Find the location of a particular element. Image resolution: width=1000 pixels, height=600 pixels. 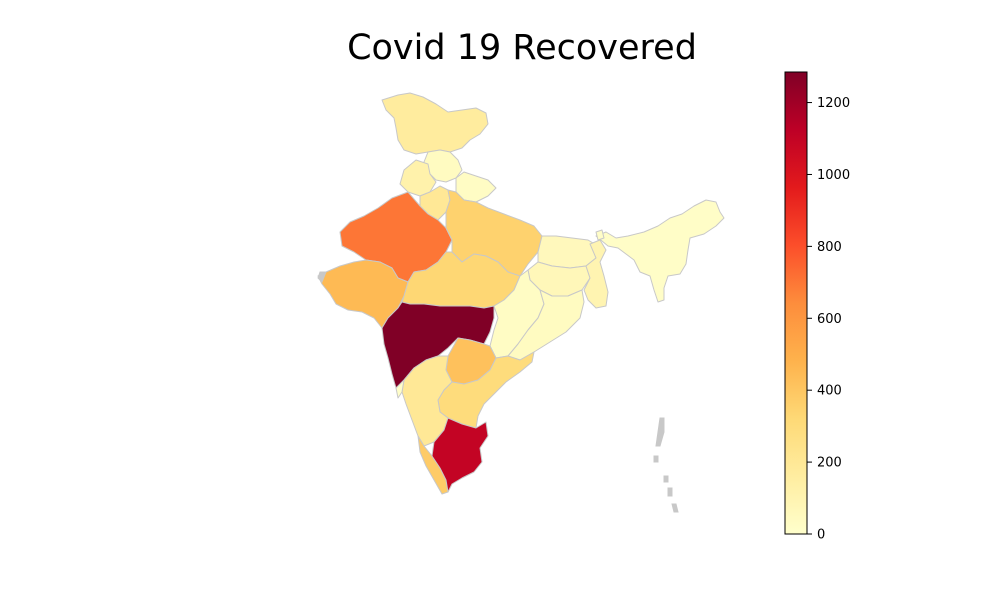

region-sikkim is located at coordinates (600, 235).